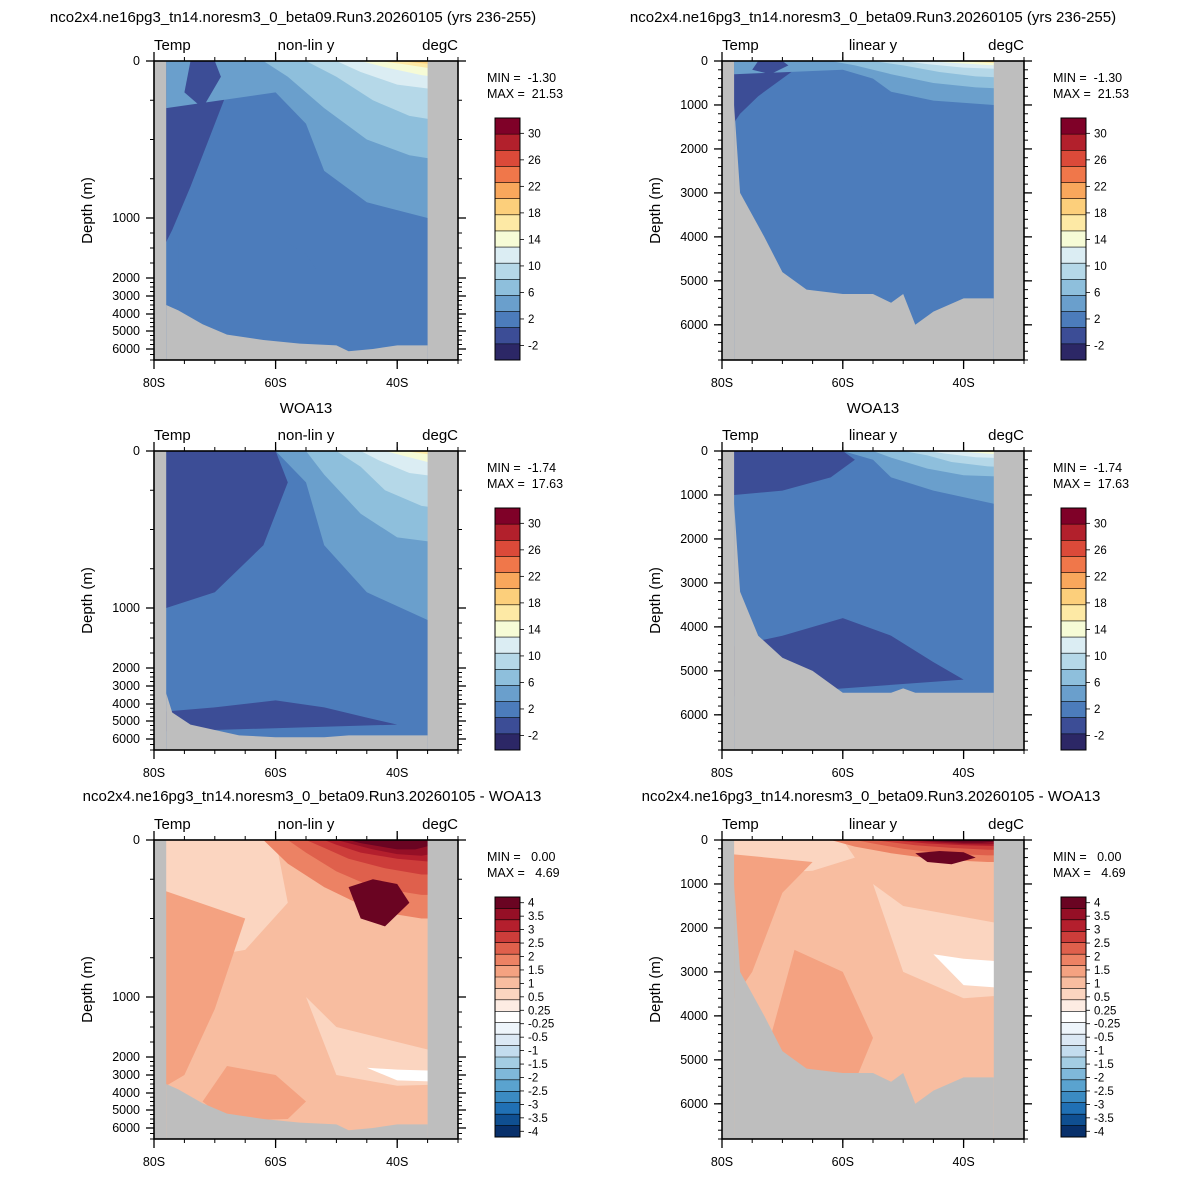 The image size is (1179, 1179). Describe the element at coordinates (1087, 468) in the screenshot. I see `min-label: MIN = -1.74` at that location.